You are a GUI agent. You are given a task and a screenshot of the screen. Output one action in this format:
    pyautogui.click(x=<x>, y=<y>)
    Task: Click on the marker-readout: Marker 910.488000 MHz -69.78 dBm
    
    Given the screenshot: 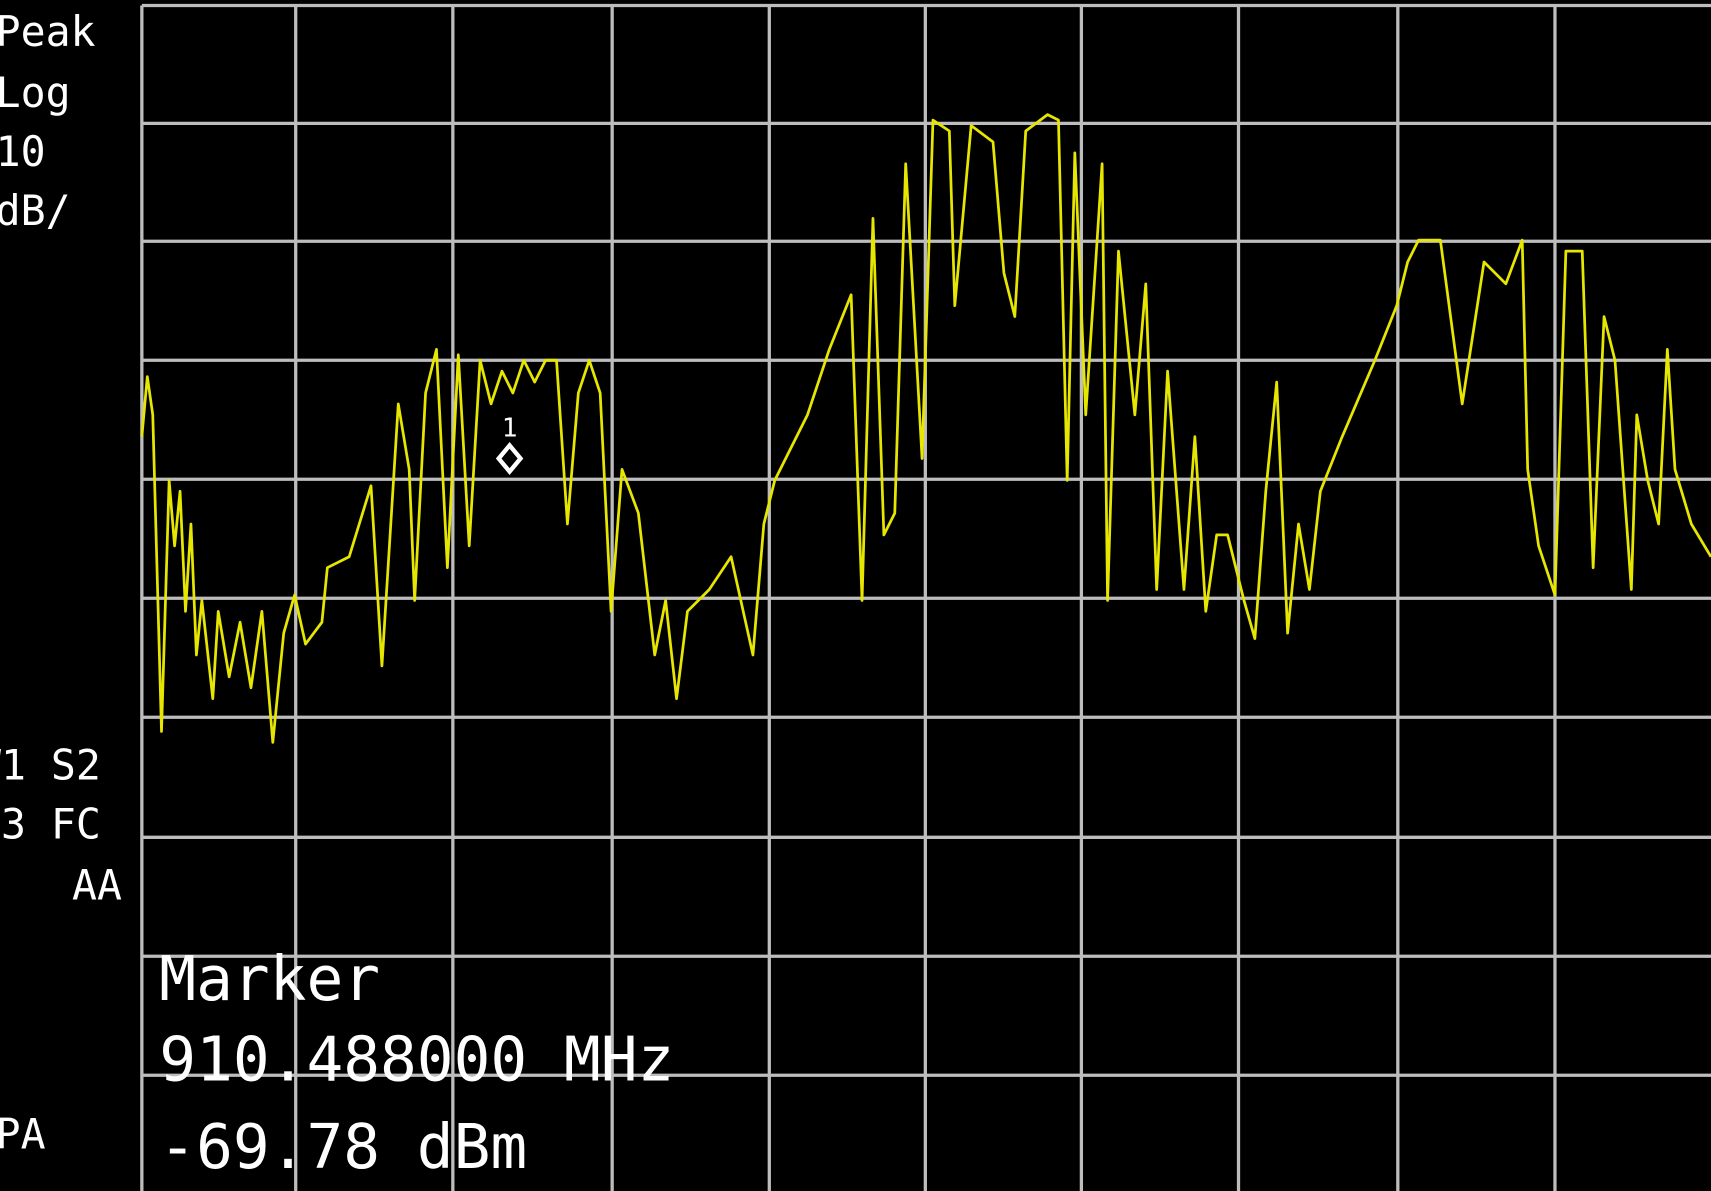 What is the action you would take?
    pyautogui.click(x=416, y=1063)
    